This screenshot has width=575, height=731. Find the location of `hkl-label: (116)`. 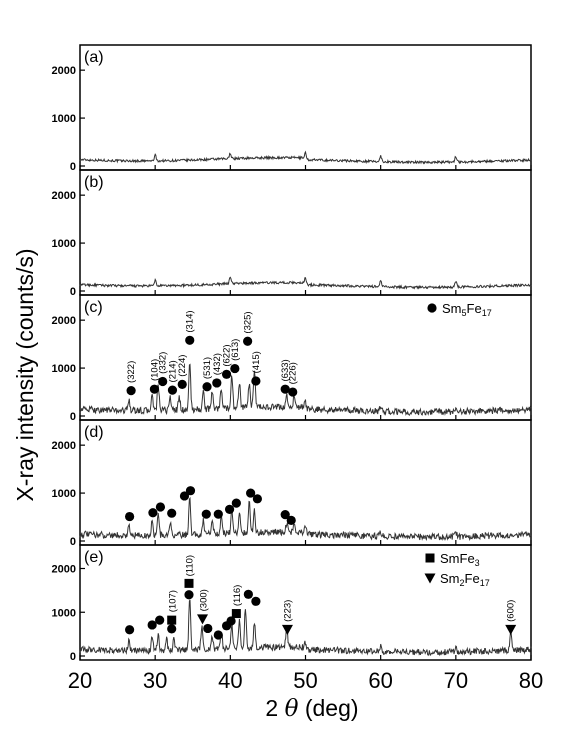

hkl-label: (116) is located at coordinates (237, 595).